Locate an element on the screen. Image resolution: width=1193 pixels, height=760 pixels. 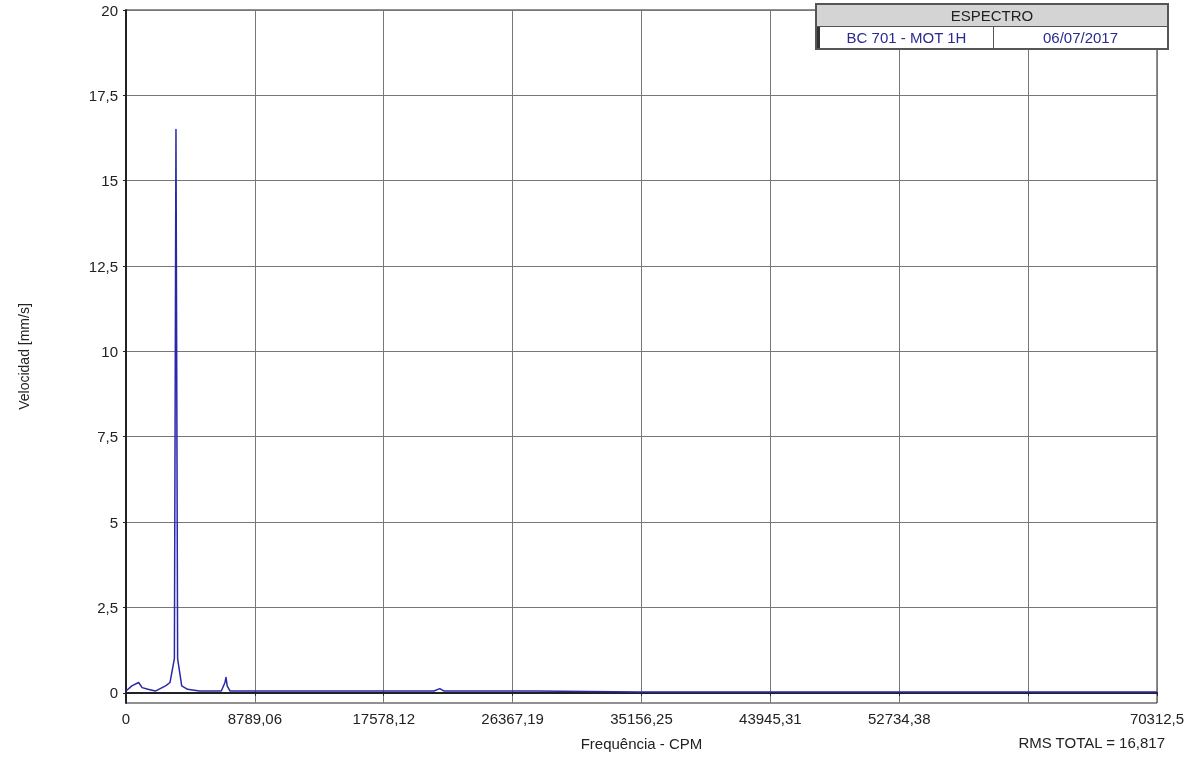
y-tick-label: 15 is located at coordinates (109, 181).